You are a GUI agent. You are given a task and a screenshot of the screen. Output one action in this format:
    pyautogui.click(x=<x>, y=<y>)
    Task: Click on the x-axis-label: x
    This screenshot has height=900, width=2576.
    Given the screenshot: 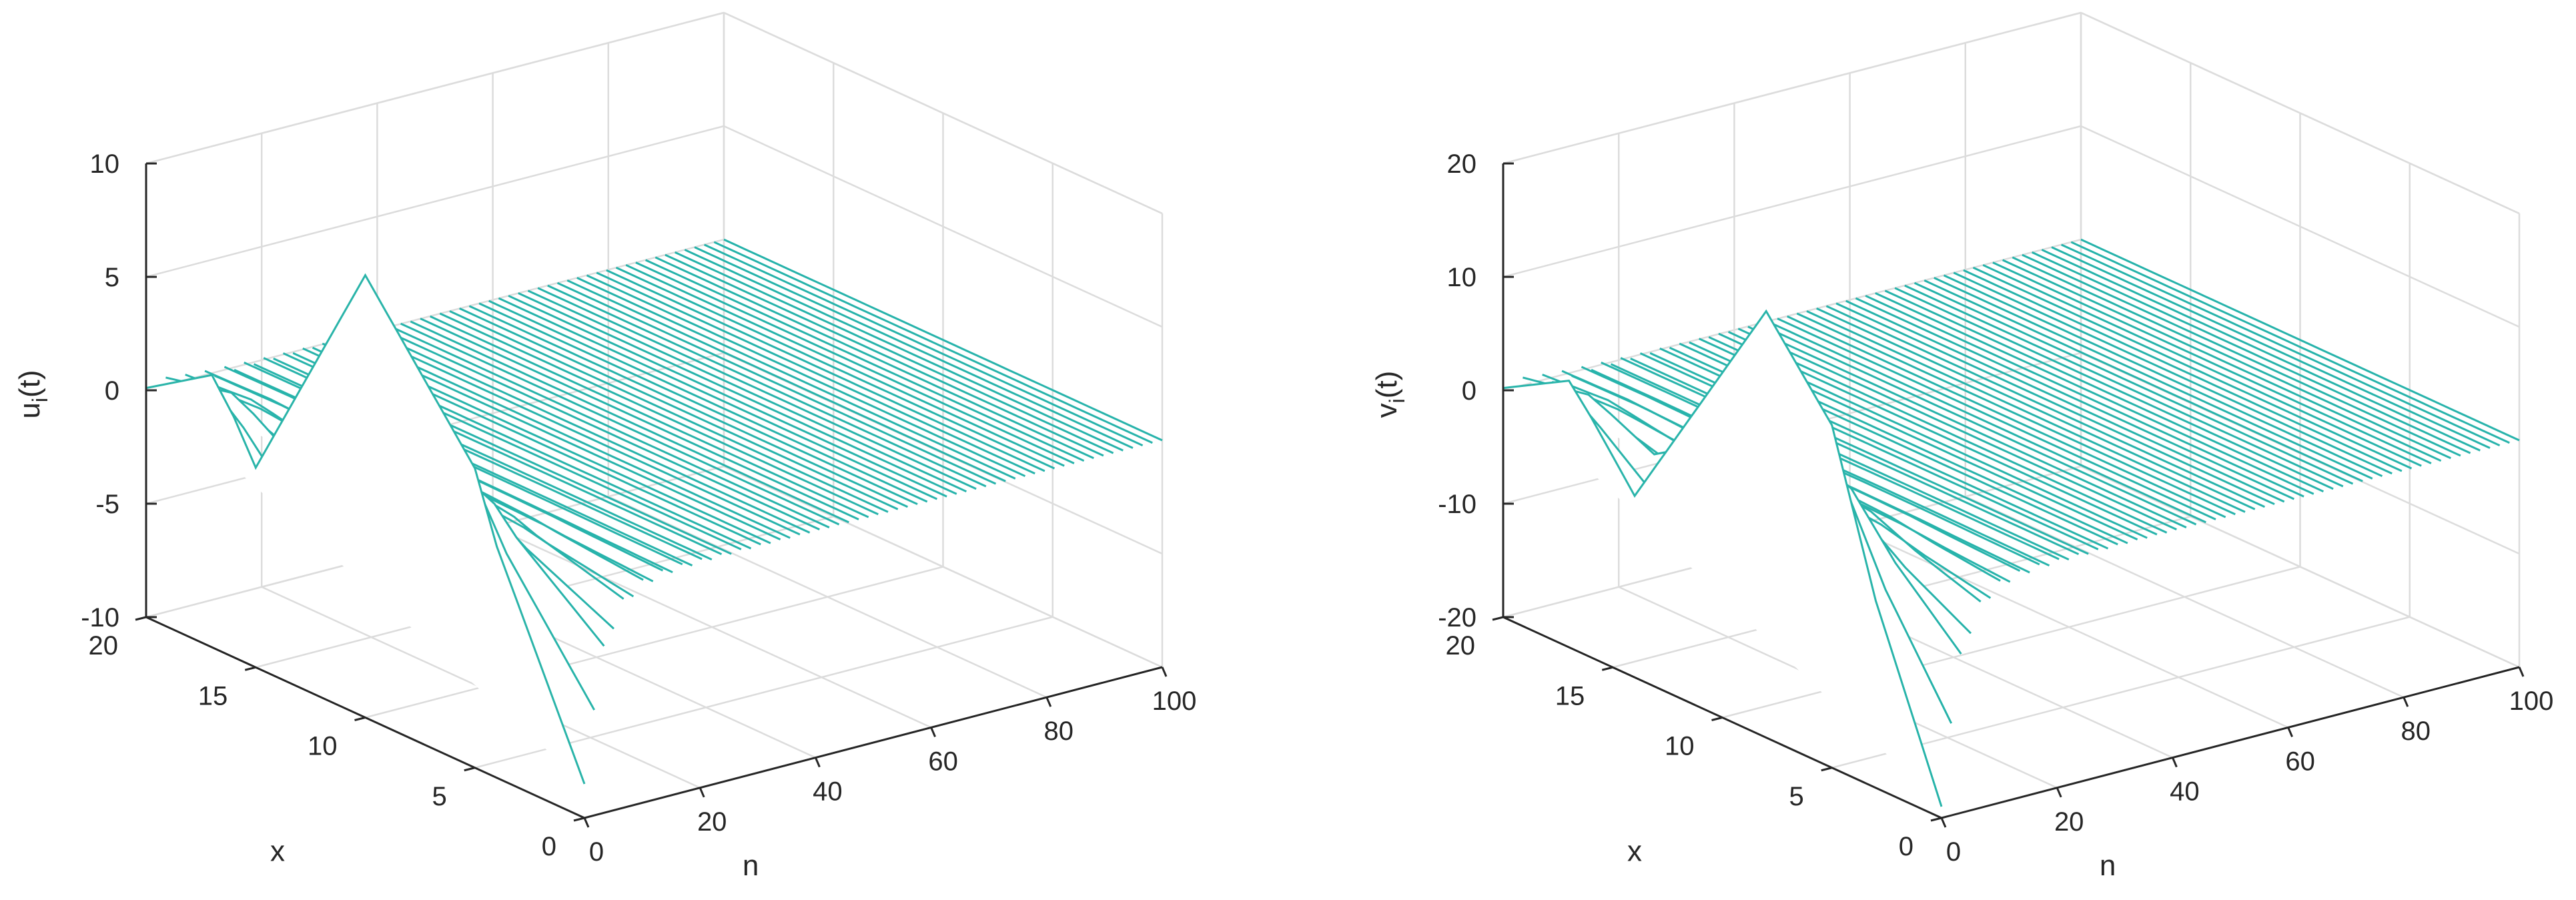 What is the action you would take?
    pyautogui.click(x=1634, y=851)
    